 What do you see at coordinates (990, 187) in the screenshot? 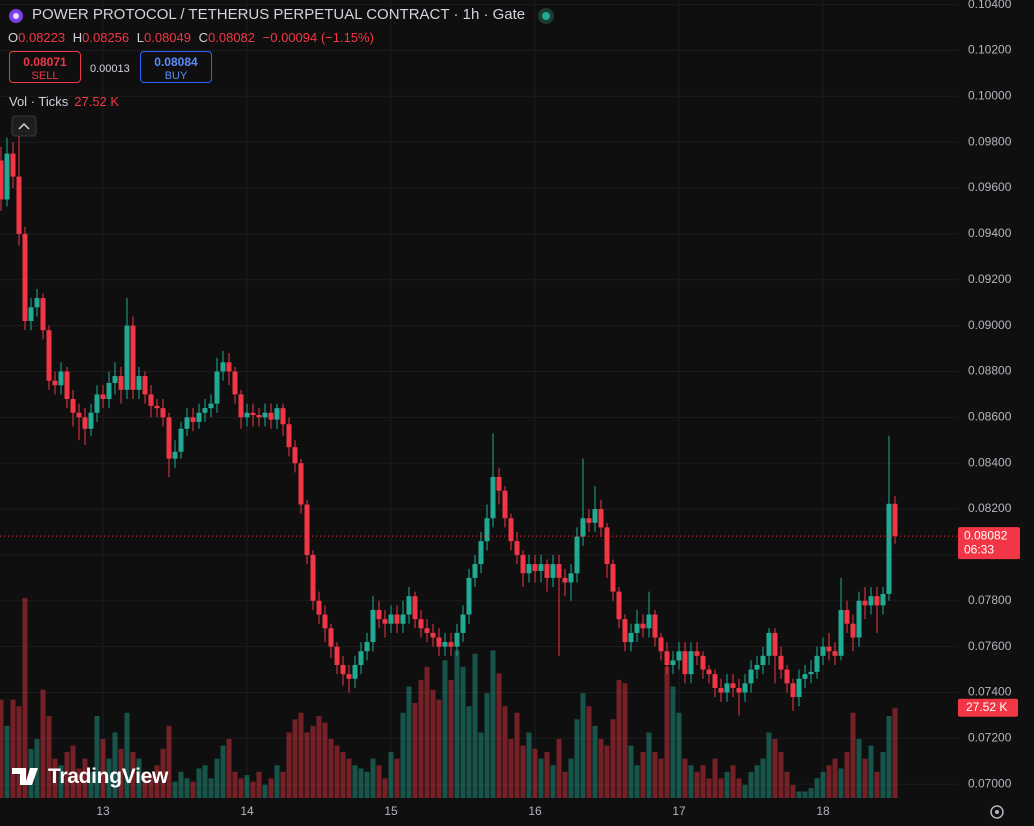
I see `y-tick-label: 0.09600` at bounding box center [990, 187].